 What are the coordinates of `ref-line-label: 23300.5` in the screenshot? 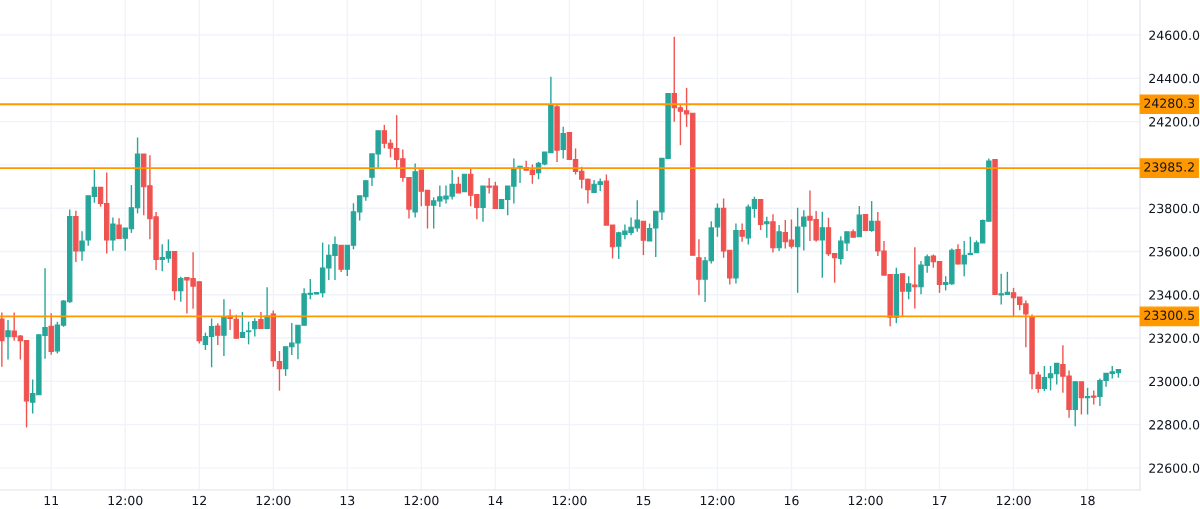 It's located at (1169, 315).